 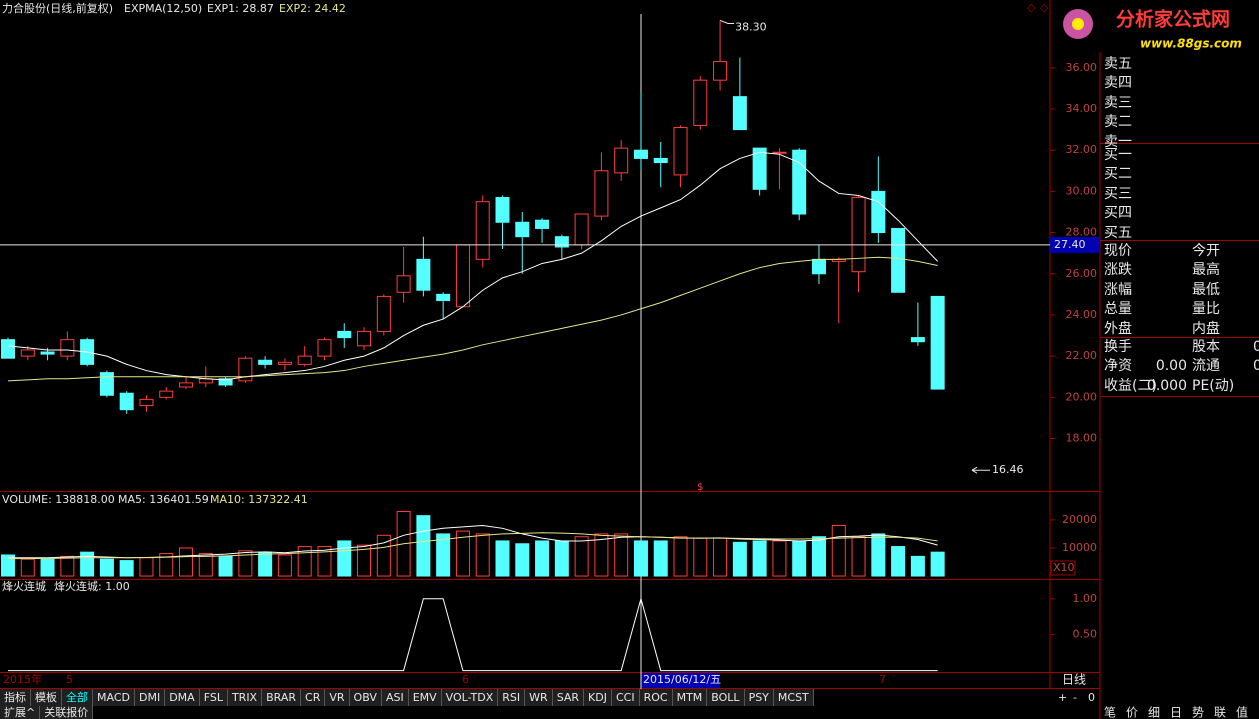 What do you see at coordinates (259, 499) in the screenshot?
I see `ma10-label: MA10: 137322.41` at bounding box center [259, 499].